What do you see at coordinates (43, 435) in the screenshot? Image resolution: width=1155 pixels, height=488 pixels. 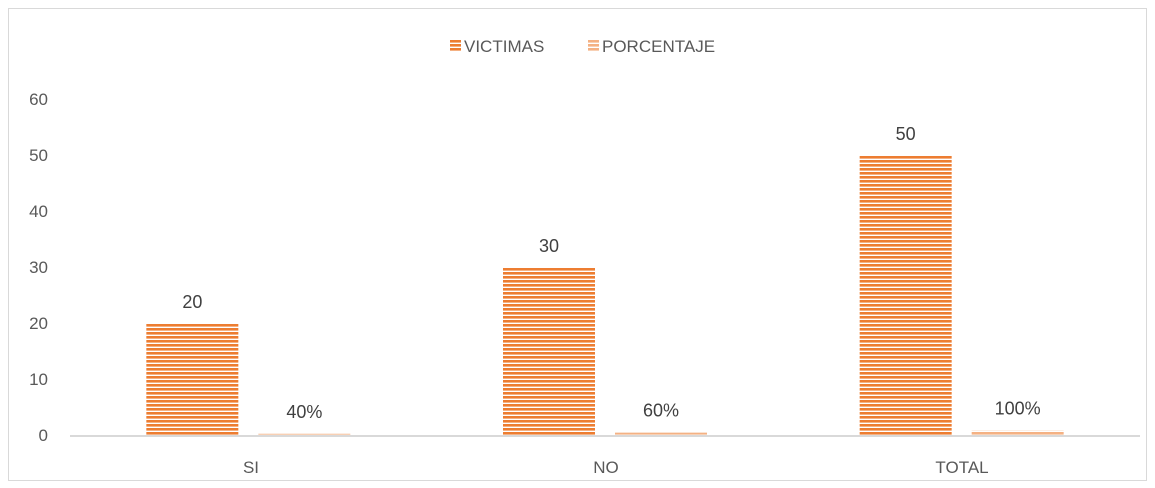 I see `y-tick-label: 0` at bounding box center [43, 435].